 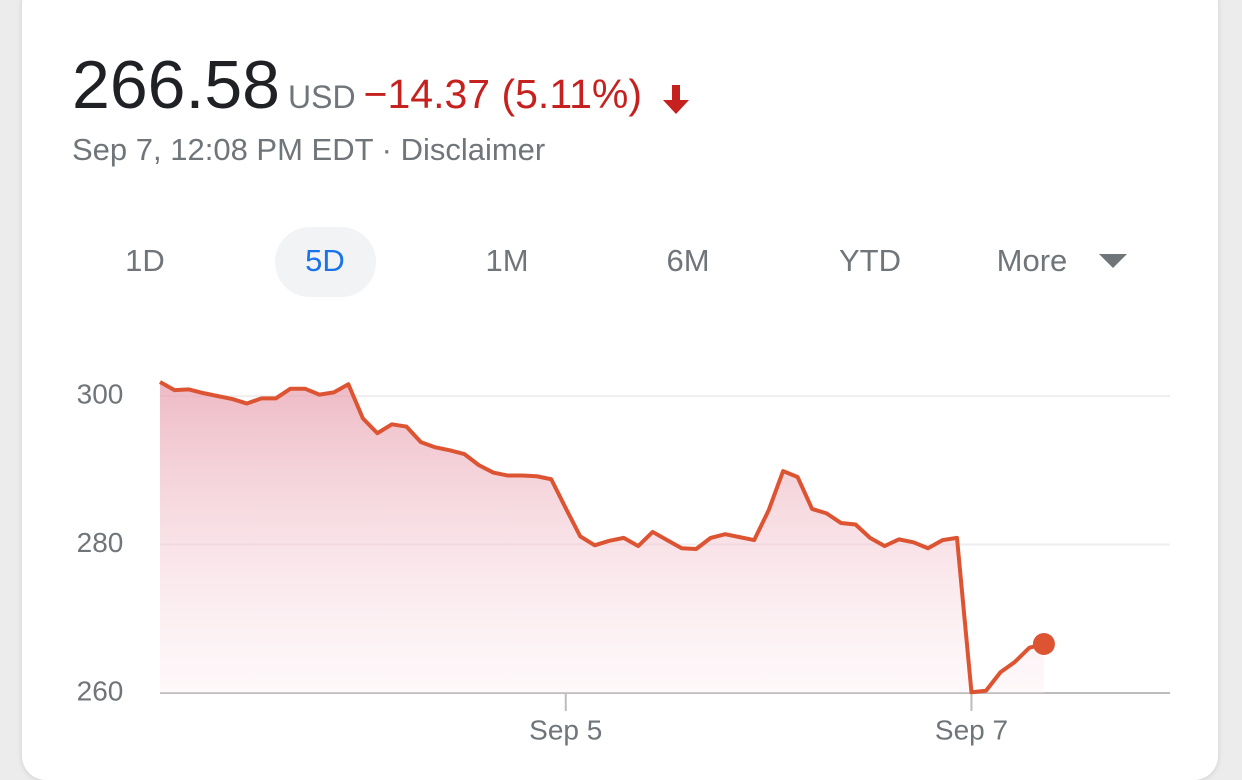 What do you see at coordinates (473, 149) in the screenshot?
I see `disclaimer-link: Disclaimer` at bounding box center [473, 149].